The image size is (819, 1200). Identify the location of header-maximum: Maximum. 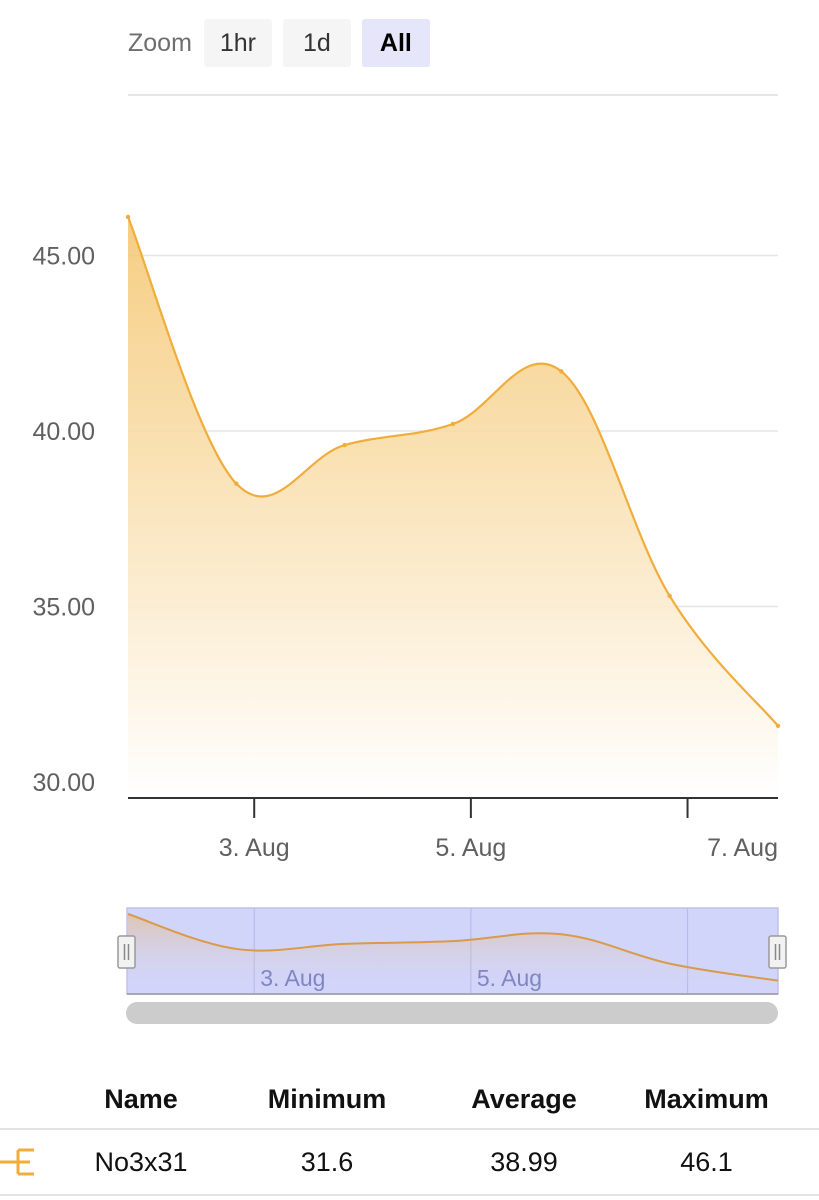
(706, 1098).